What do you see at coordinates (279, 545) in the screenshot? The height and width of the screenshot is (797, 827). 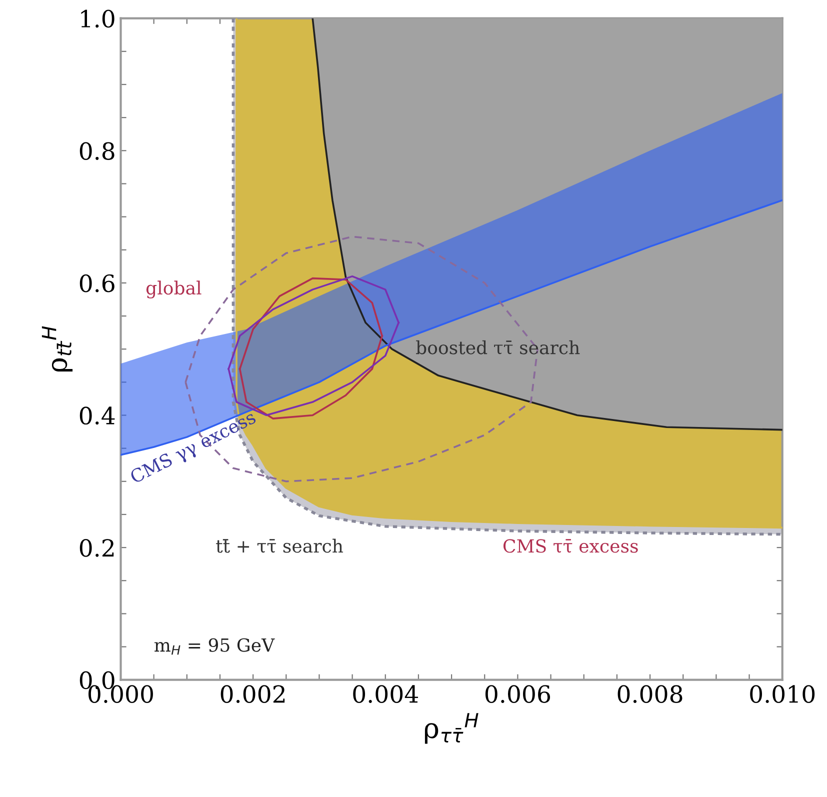 I see `annotation: tt̄ + ττ̄ search` at bounding box center [279, 545].